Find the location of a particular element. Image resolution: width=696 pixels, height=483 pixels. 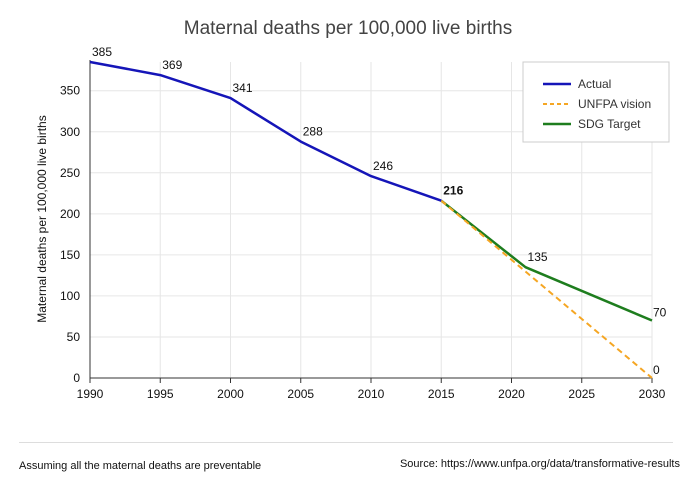

legend-label: Actual is located at coordinates (594, 84).